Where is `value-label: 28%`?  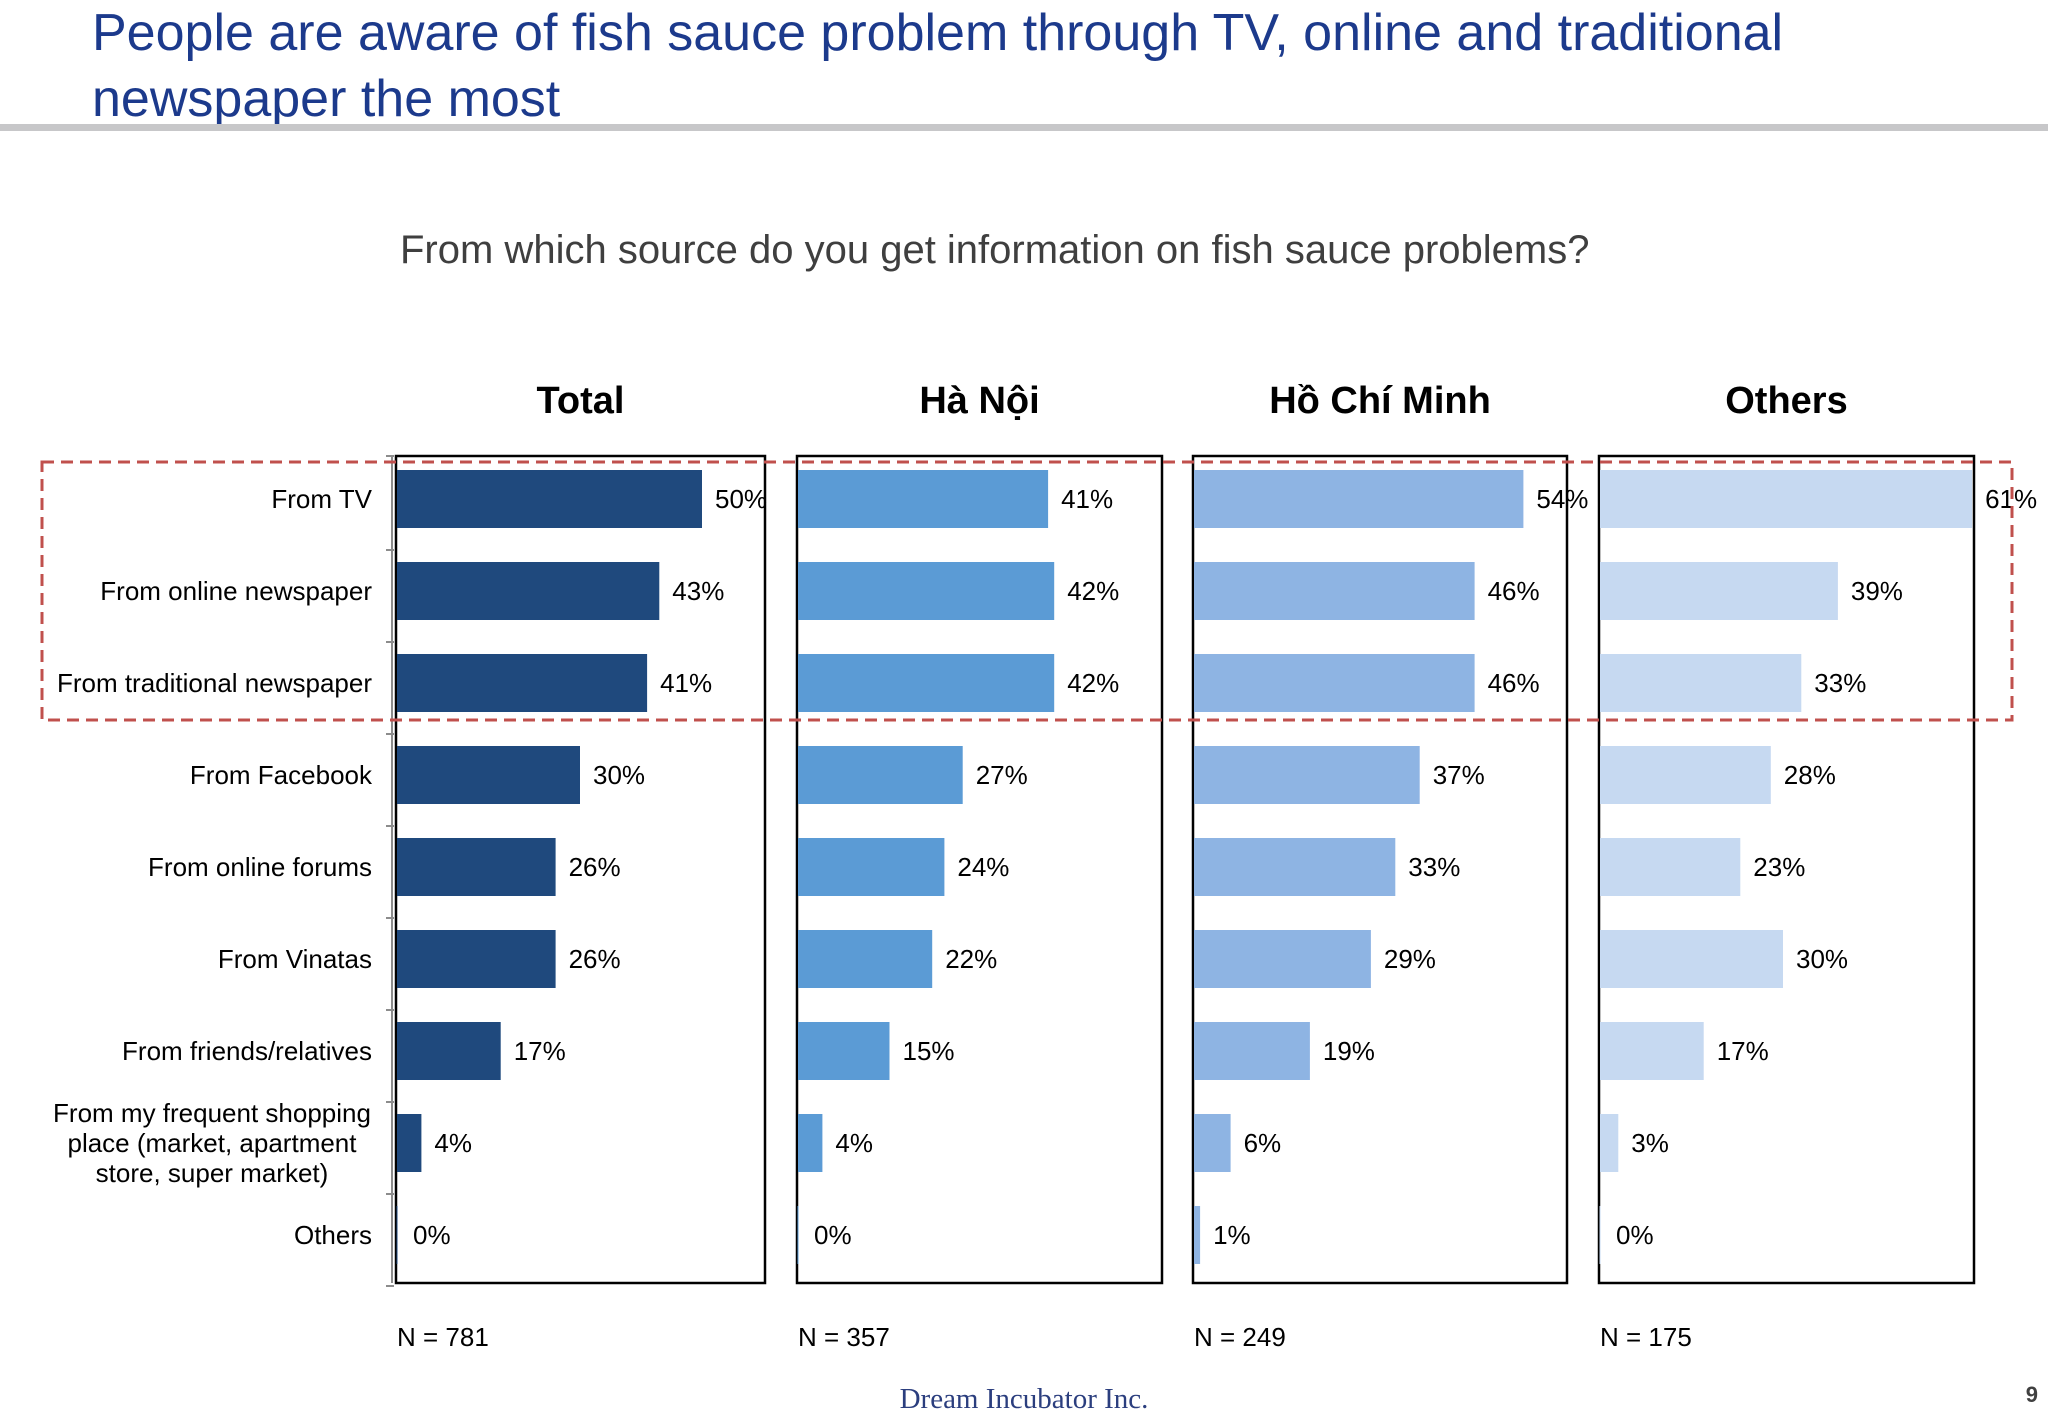 value-label: 28% is located at coordinates (1810, 775).